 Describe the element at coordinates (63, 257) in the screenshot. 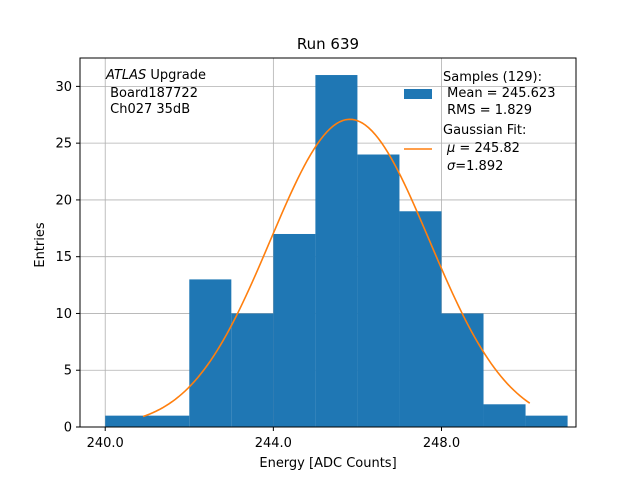

I see `y-tick-label: 15` at that location.